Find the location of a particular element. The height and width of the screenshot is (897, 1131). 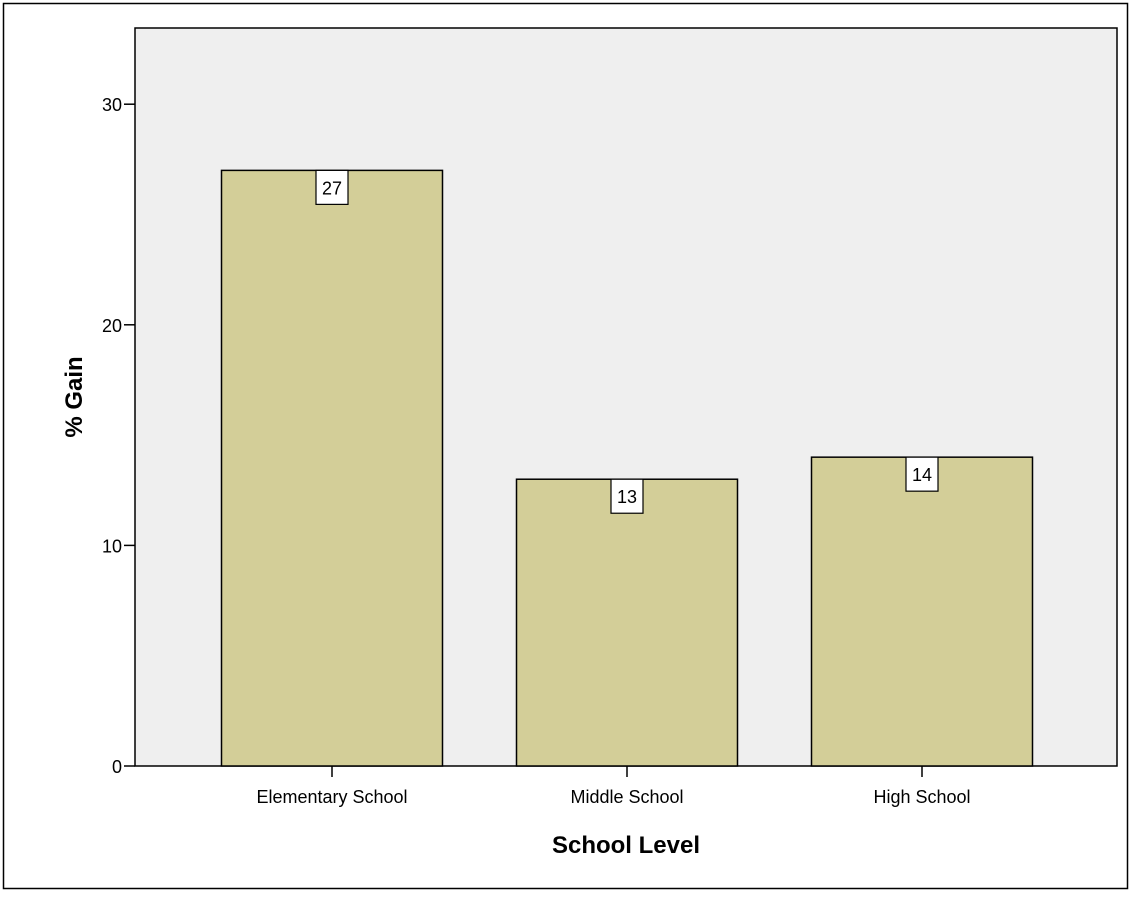

y-tick-label: 20 is located at coordinates (112, 326).